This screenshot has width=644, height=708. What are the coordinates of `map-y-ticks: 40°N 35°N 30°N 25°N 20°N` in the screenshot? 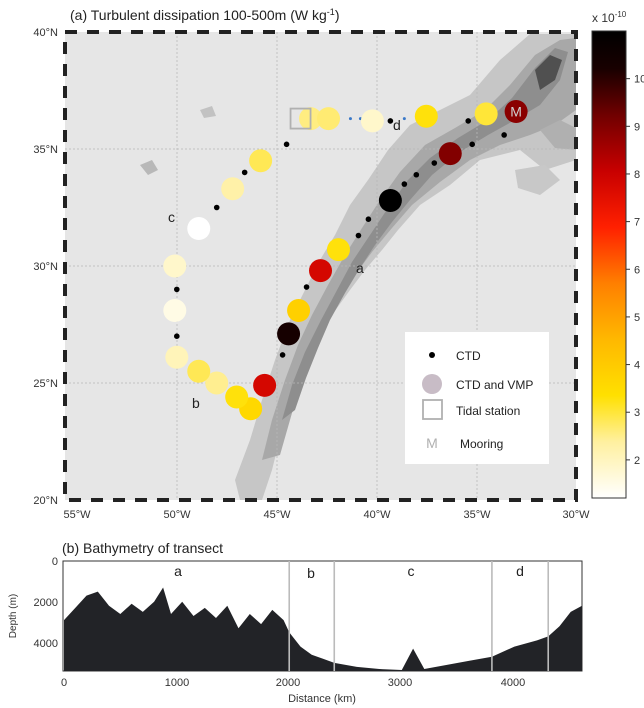 It's located at (45, 267).